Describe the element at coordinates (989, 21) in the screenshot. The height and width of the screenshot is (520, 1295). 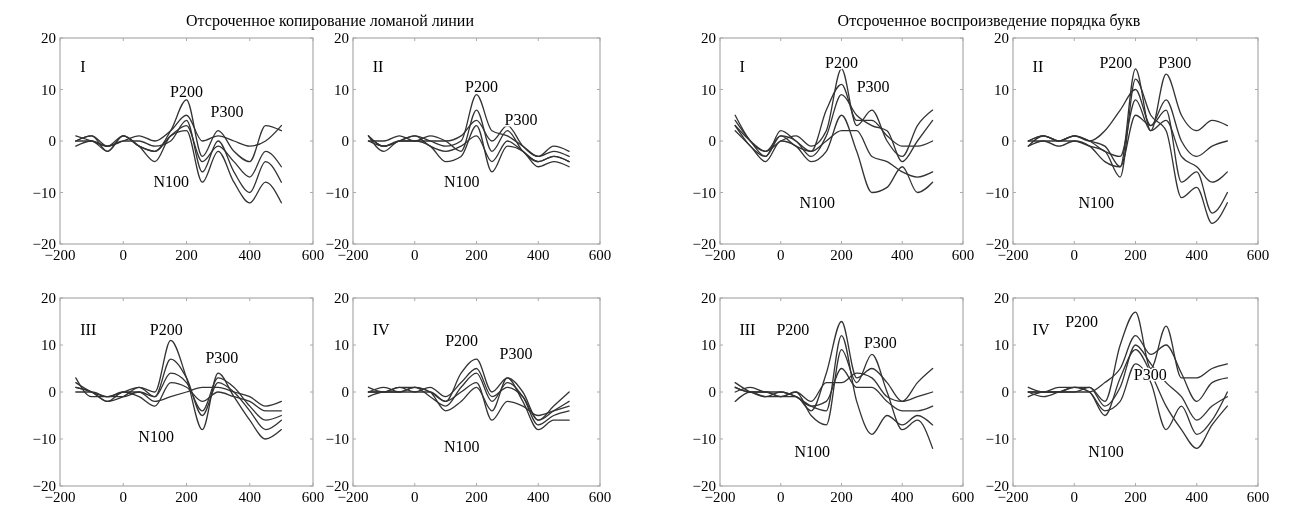
I see `chart-title: Отсроченное воспроизведение порядка букв` at that location.